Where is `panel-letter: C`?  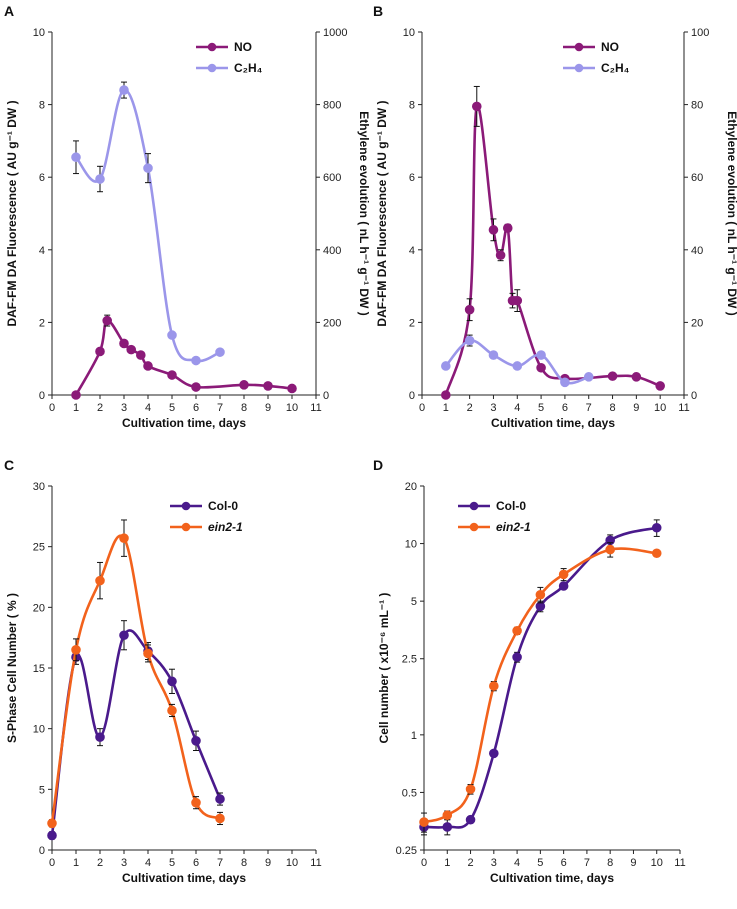 panel-letter: C is located at coordinates (9, 465).